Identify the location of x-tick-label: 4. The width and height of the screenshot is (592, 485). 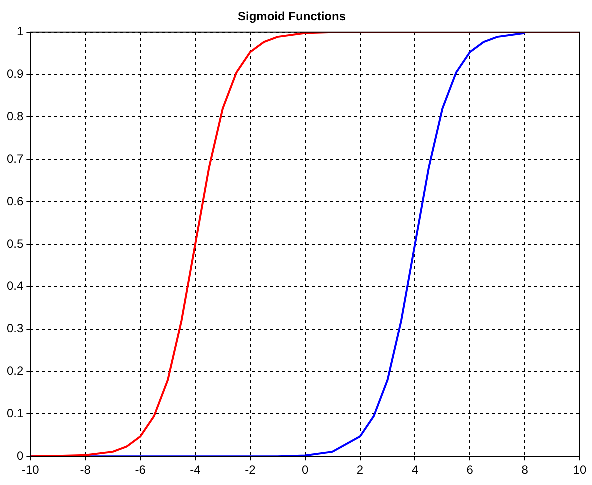
(415, 470).